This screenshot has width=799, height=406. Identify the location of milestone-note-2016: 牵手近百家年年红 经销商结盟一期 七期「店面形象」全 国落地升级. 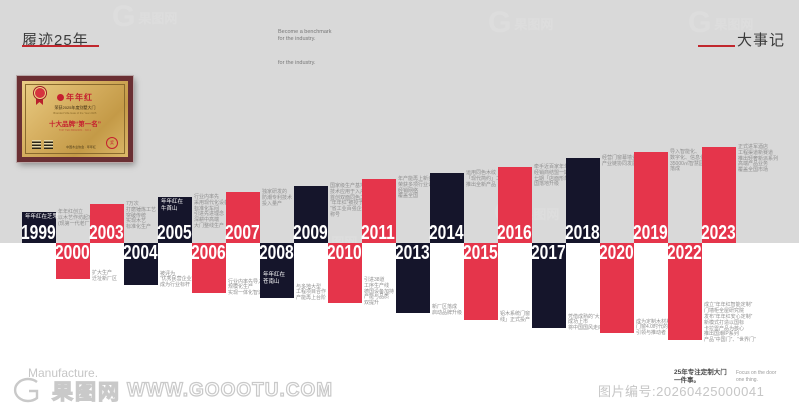
(557, 176).